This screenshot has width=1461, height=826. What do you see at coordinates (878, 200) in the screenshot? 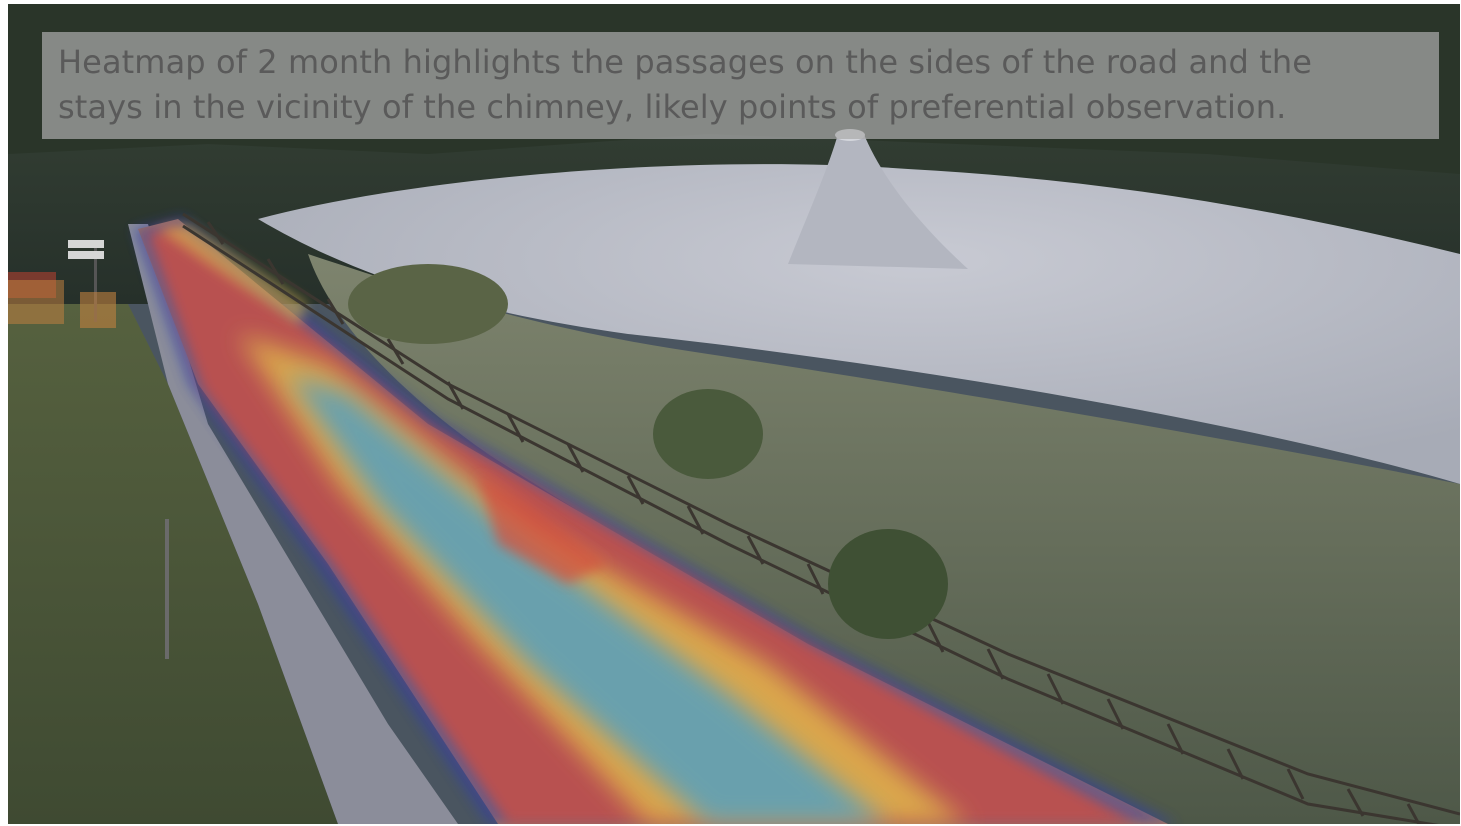
I see `mud-chimney` at bounding box center [878, 200].